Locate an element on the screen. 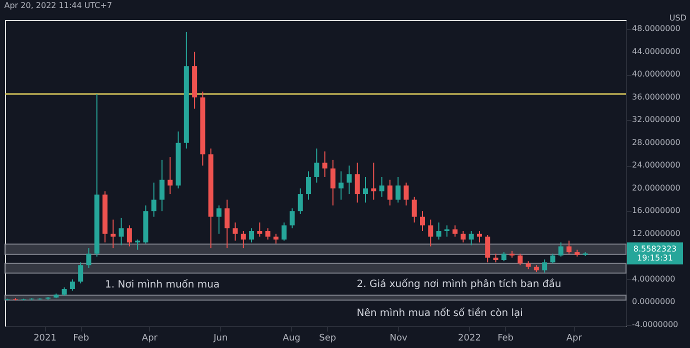 This screenshot has height=348, width=690. x-tick-label: Aug is located at coordinates (291, 339).